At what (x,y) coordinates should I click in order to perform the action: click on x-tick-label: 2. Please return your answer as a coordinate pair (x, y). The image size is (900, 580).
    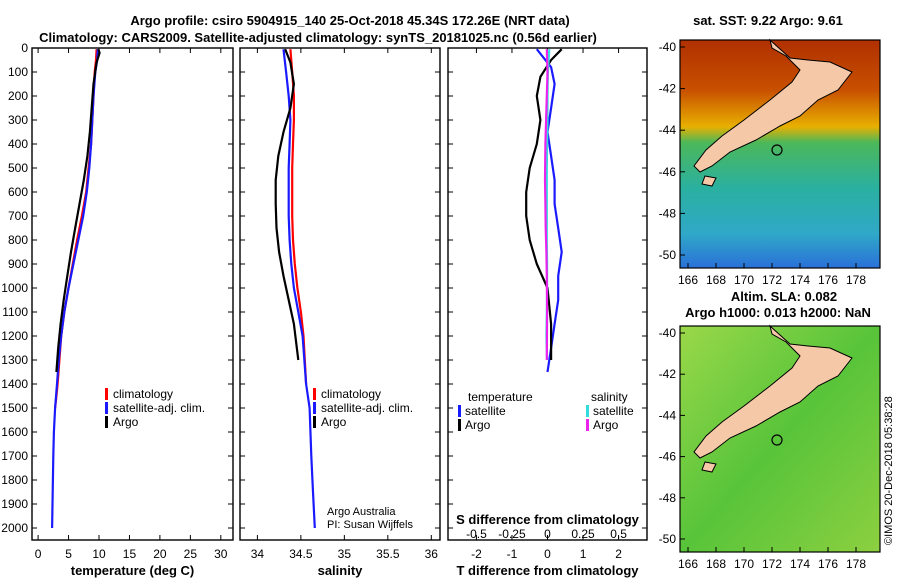
    Looking at the image, I should click on (618, 554).